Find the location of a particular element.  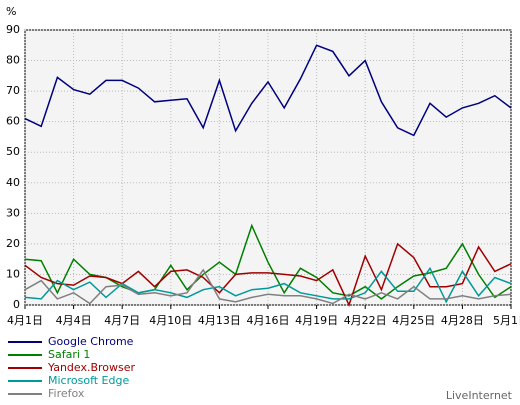

x-tick-label: 4月25日 is located at coordinates (413, 320).